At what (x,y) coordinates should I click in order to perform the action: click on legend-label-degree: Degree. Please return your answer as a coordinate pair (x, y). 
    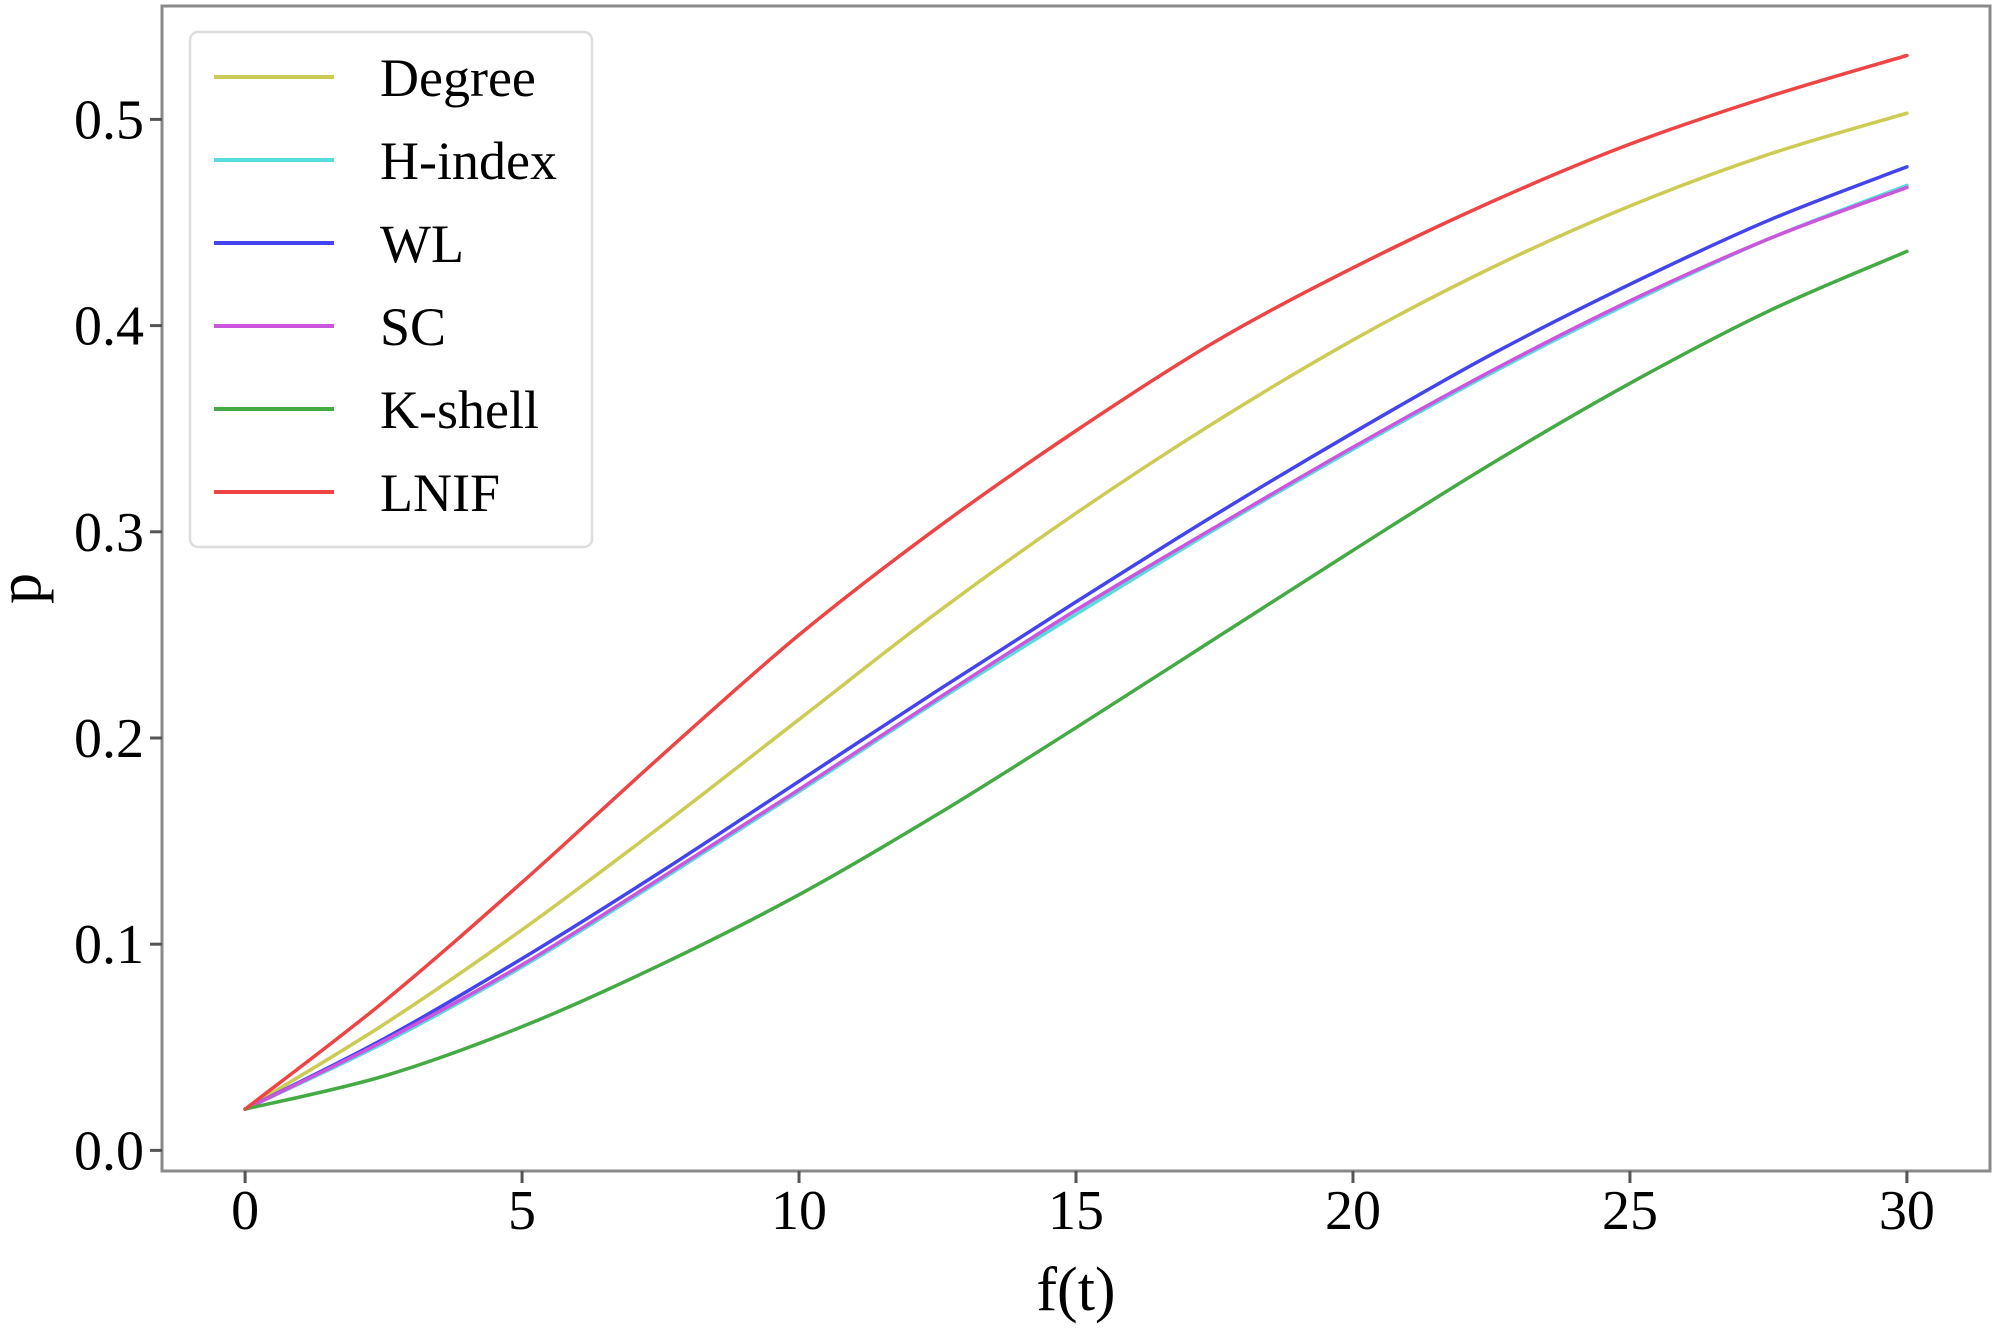
    Looking at the image, I should click on (458, 78).